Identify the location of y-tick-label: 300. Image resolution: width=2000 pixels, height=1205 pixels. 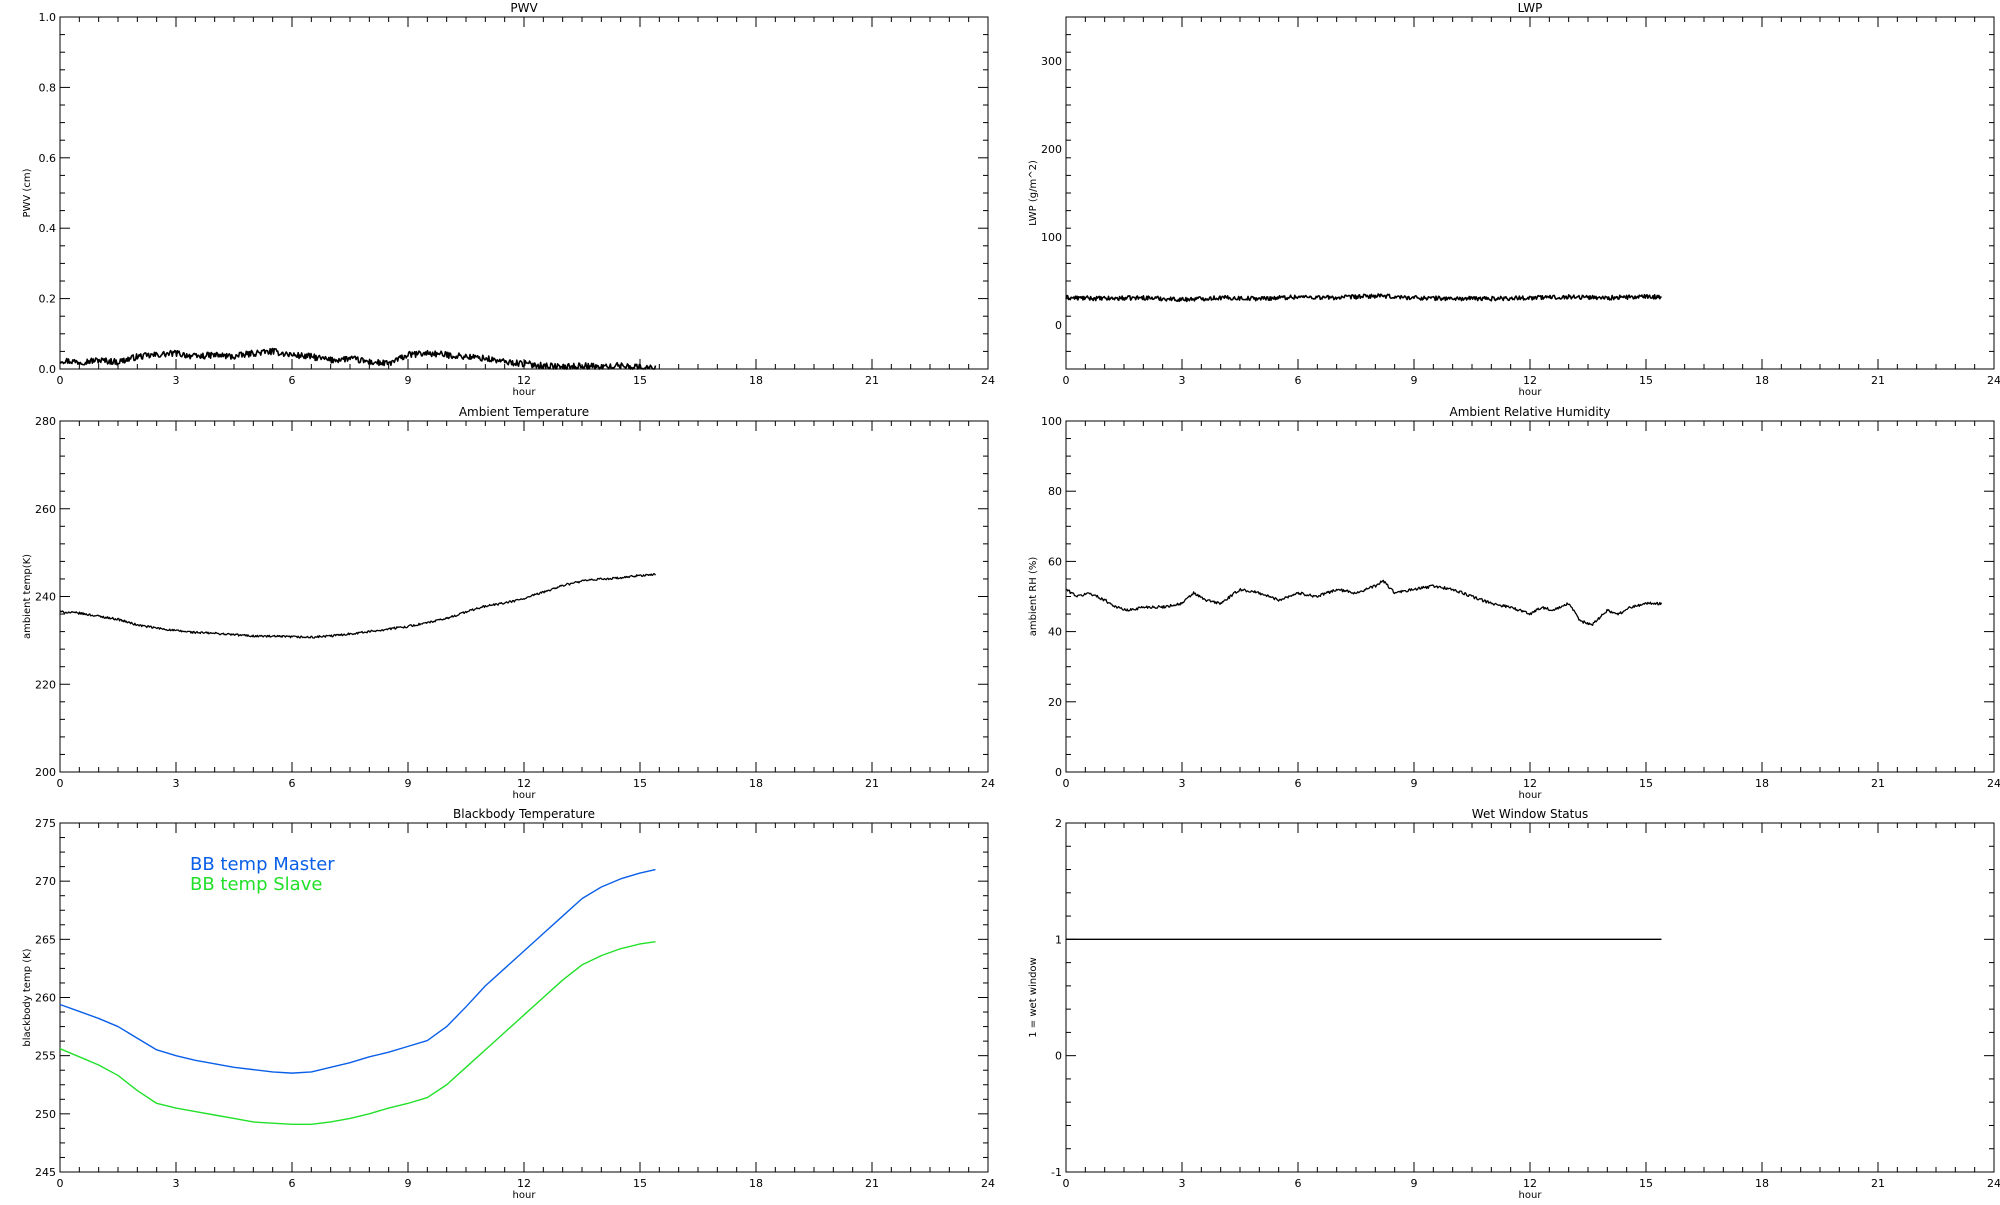
(1051, 61).